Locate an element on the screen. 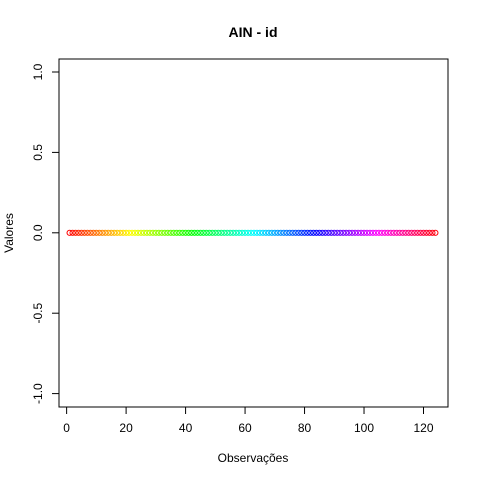 The image size is (480, 480). x-axis: 0 20 40 60 80 100 120 is located at coordinates (248, 420).